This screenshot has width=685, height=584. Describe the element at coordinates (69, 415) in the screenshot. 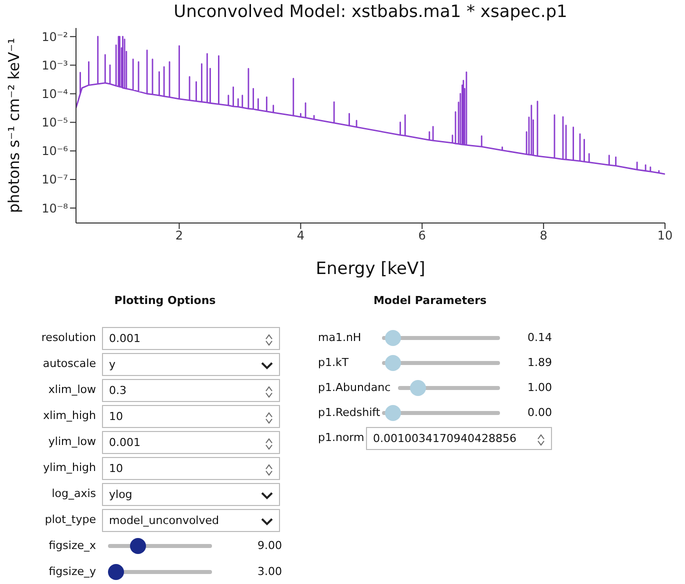

I see `text: xlim_high` at that location.